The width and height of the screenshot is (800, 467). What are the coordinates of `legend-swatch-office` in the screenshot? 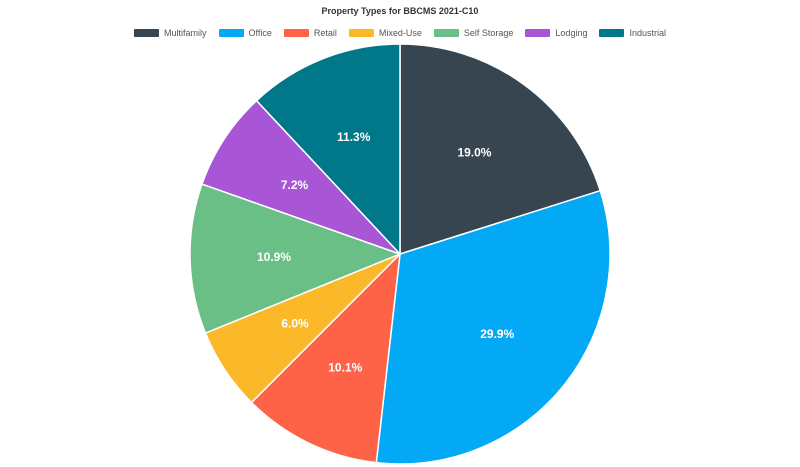 It's located at (231, 33).